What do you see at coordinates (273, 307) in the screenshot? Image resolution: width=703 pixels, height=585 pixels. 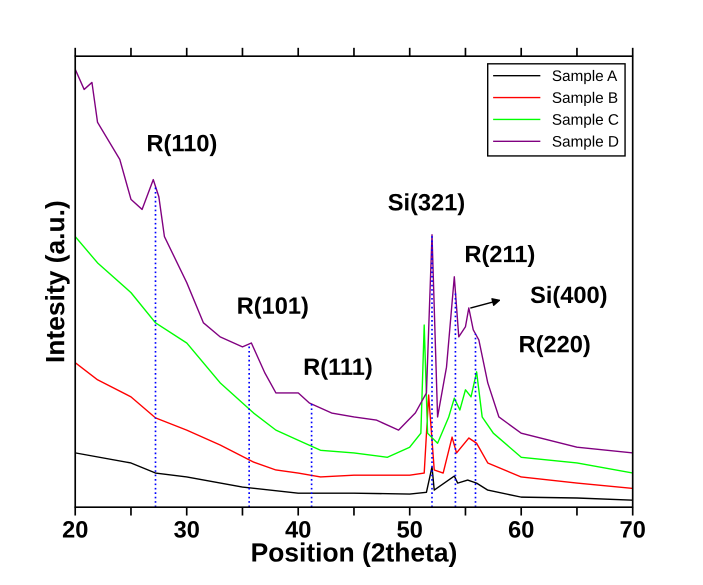 I see `annotation: R(101)` at bounding box center [273, 307].